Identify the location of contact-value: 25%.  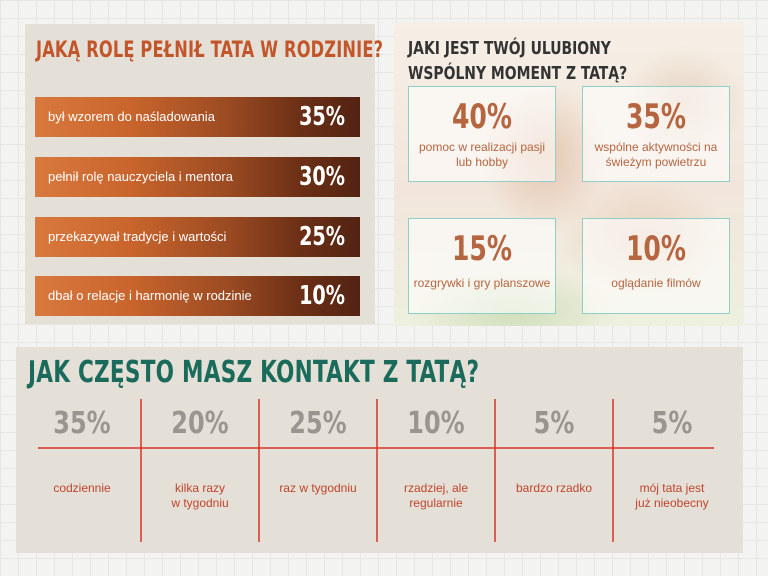
(317, 423).